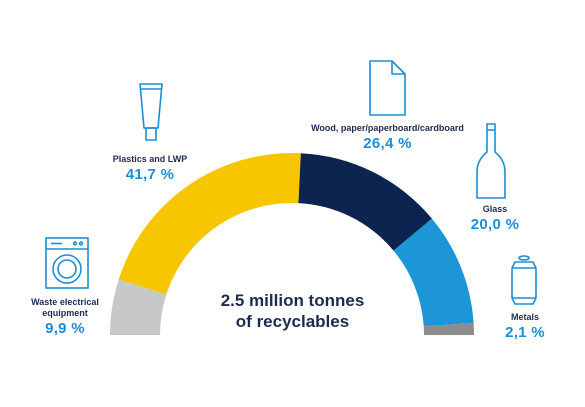  What do you see at coordinates (292, 311) in the screenshot?
I see `center-label: 2.5 million tonnes of recyclables` at bounding box center [292, 311].